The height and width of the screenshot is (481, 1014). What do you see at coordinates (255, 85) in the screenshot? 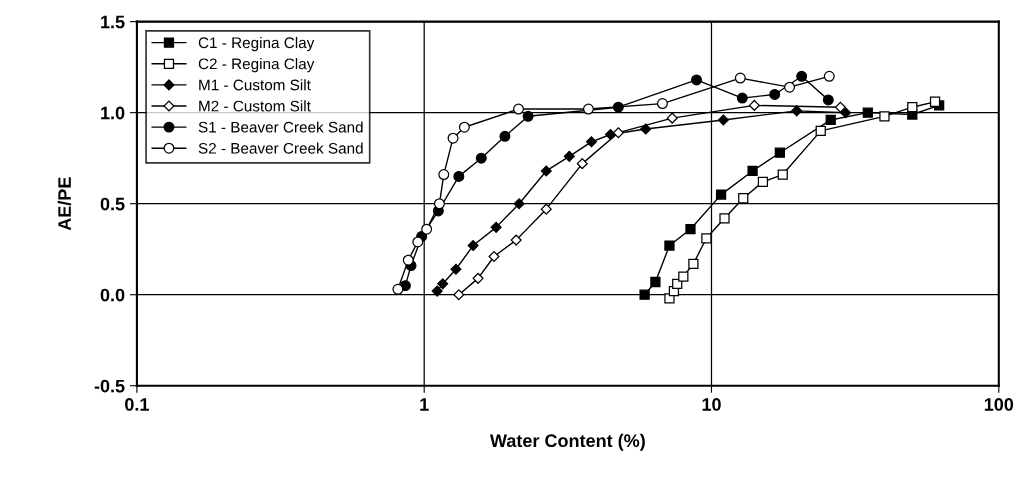
I see `legend-label: M1 - Custom Silt` at bounding box center [255, 85].